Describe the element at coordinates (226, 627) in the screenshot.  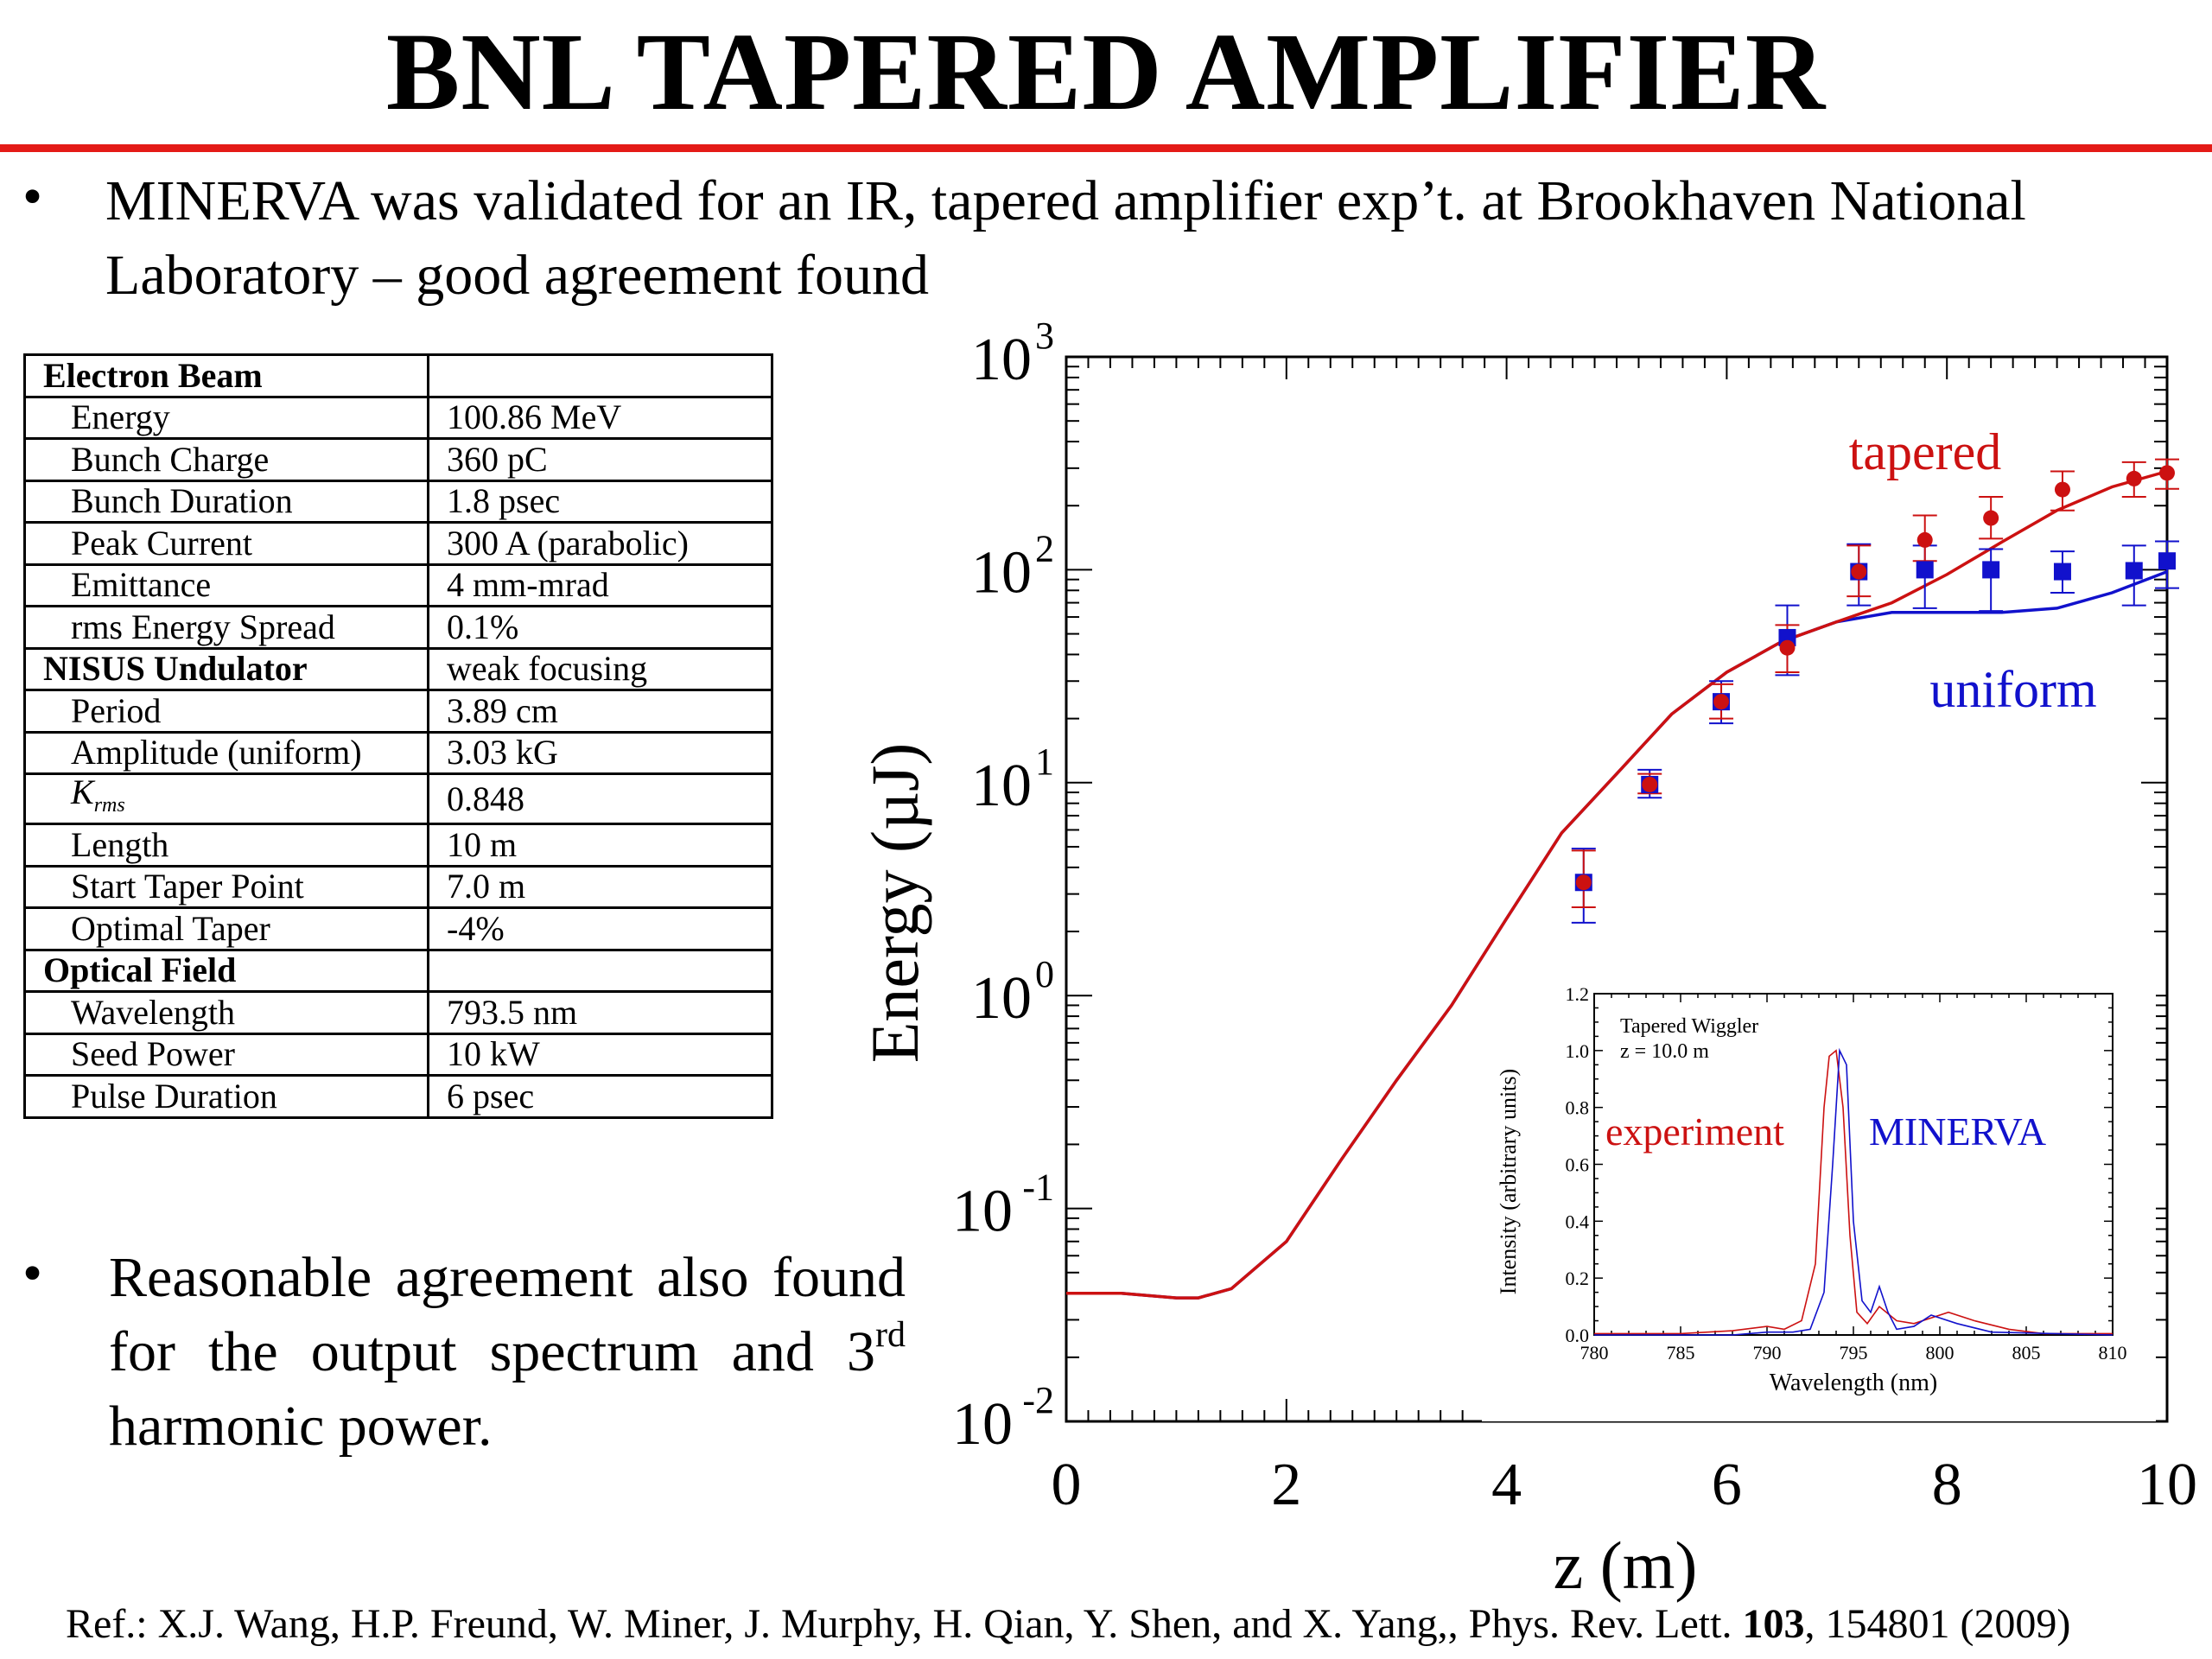
I see `parameter-name: rms Energy Spread` at that location.